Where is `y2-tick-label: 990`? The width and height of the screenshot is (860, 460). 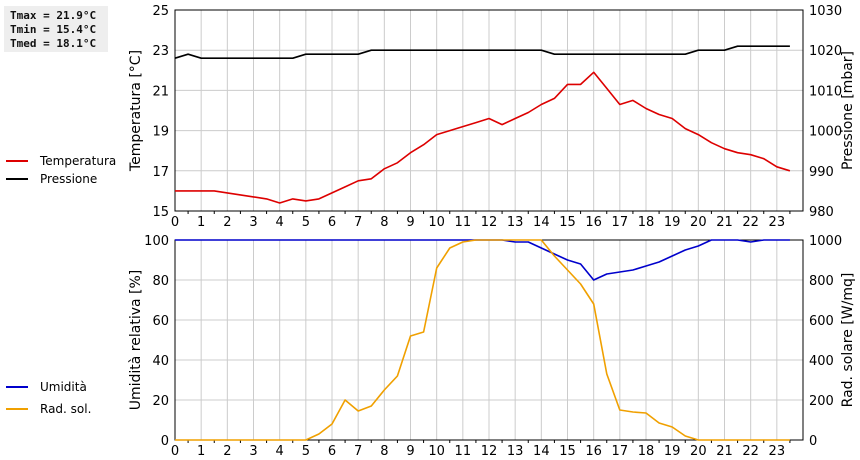
y2-tick-label: 990 is located at coordinates (821, 172).